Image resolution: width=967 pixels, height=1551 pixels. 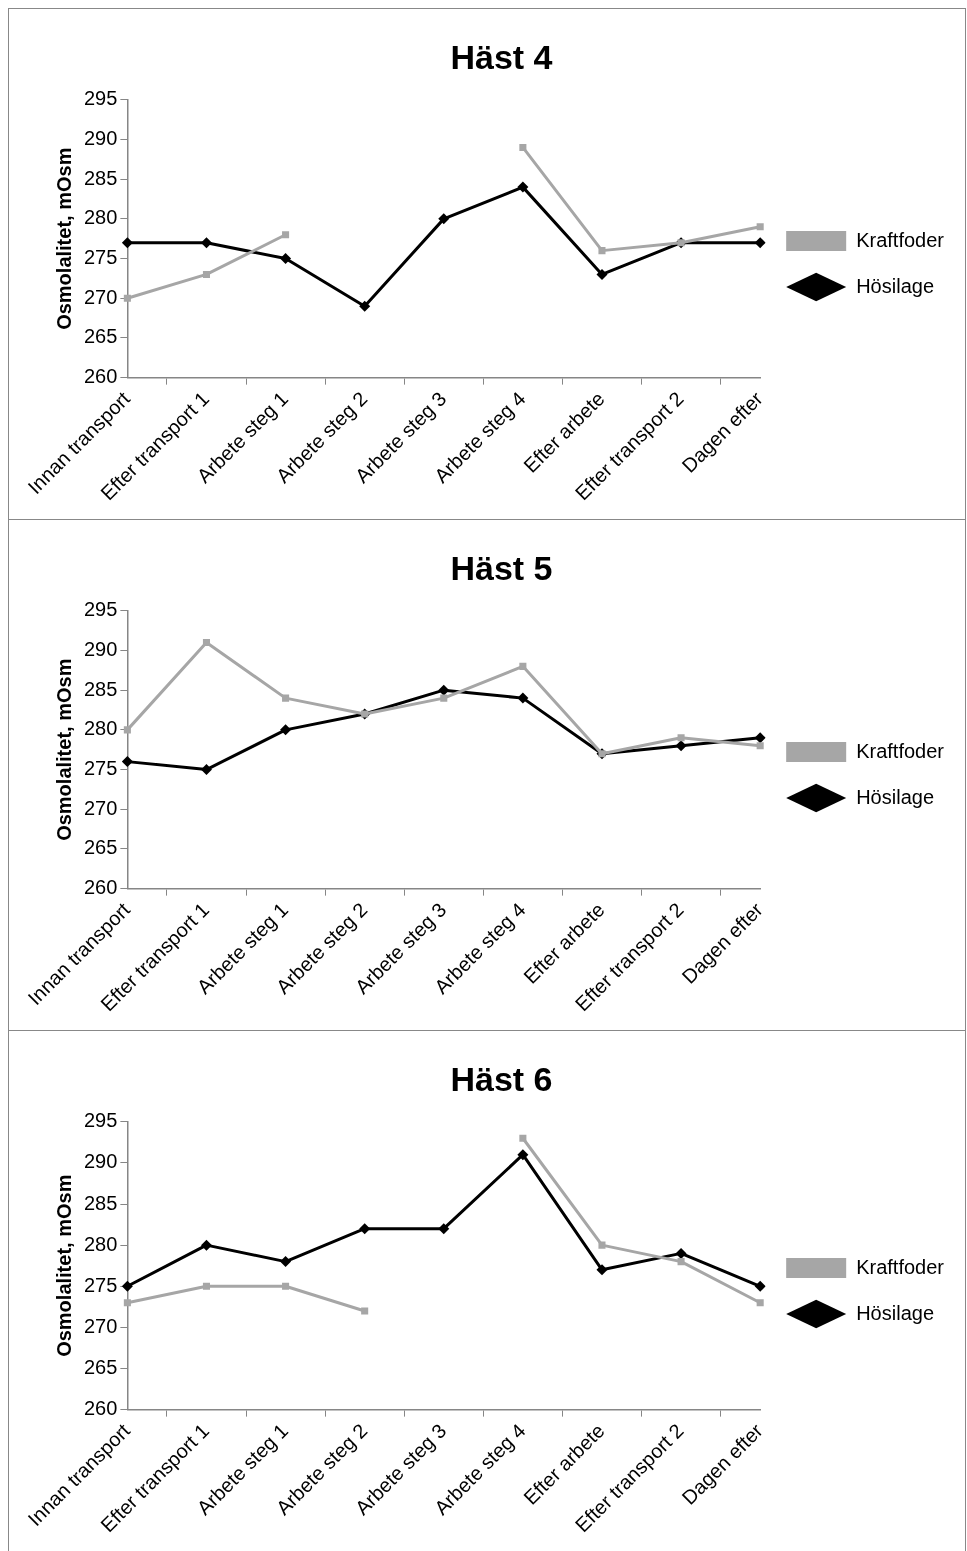 What do you see at coordinates (501, 56) in the screenshot?
I see `chart-title: Häst 4` at bounding box center [501, 56].